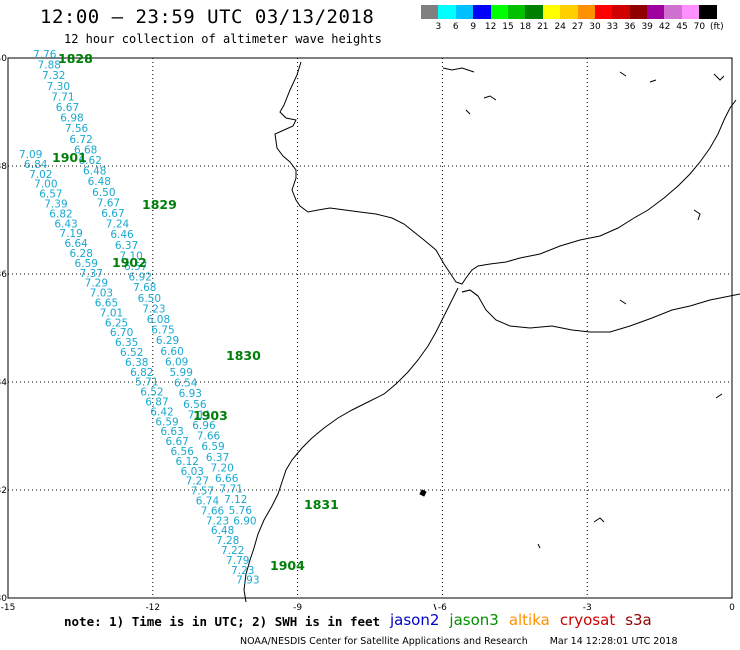 The image size is (740, 650). I want to click on y-tick-label: 38, so click(3, 167).